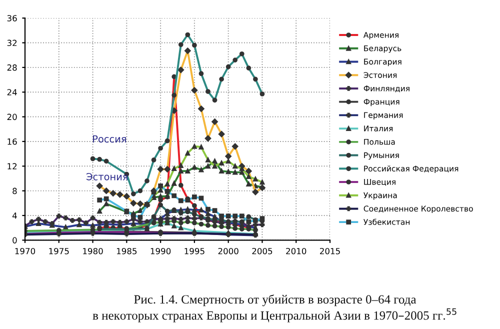 Image resolution: width=500 pixels, height=329 pixels. I want to click on text: Рис. 1.4. Смертность от убийств в возрасте 0–64 года в некоторых странах Европы и Центральной Азии в 1970–2005 гг.$^{55}$, so click(274, 308).